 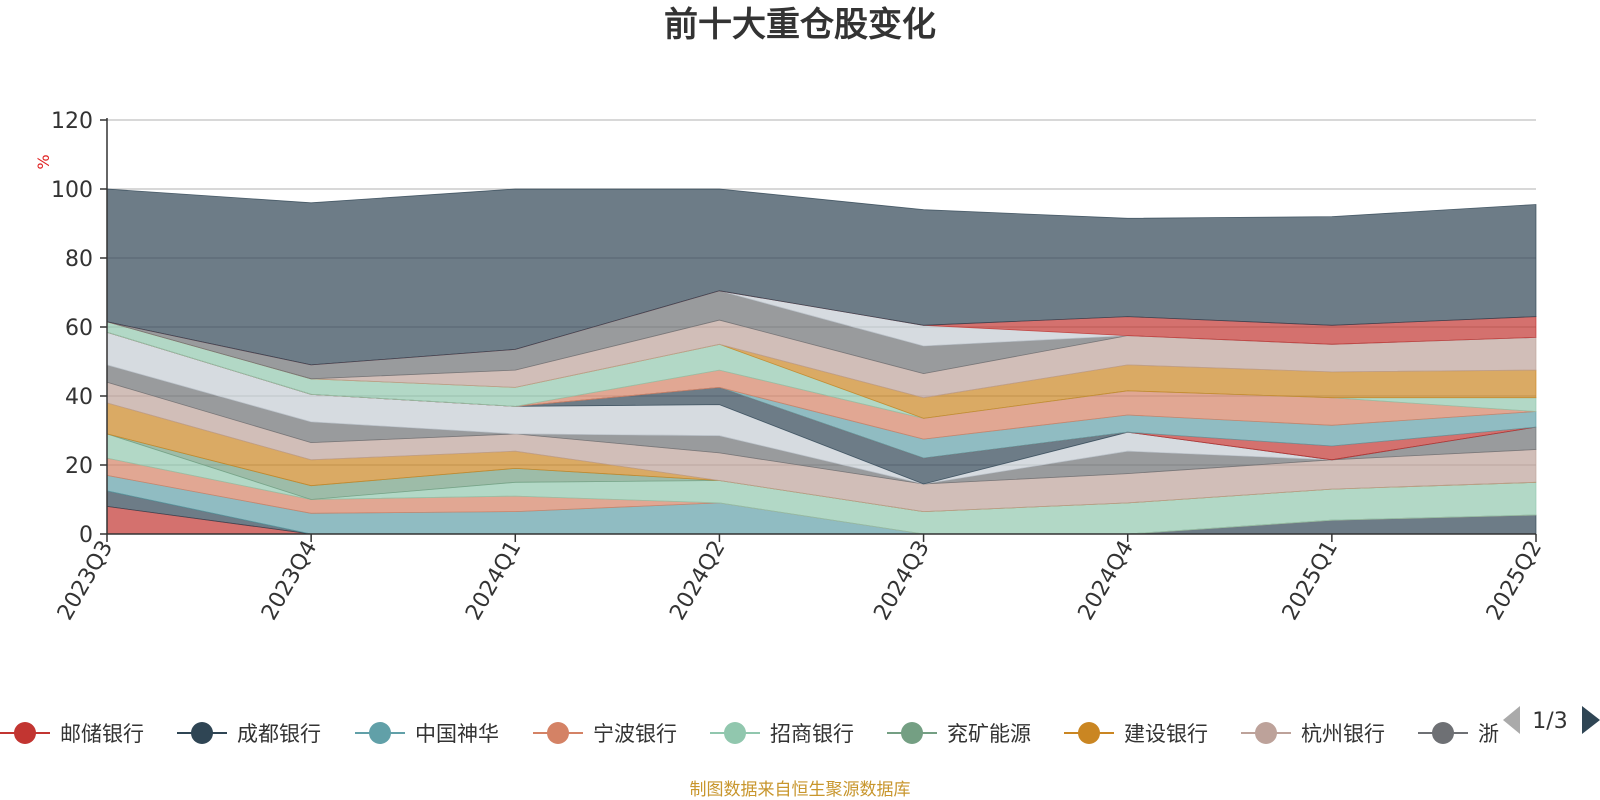 What do you see at coordinates (1343, 734) in the screenshot?
I see `legend-label: 杭州银行` at bounding box center [1343, 734].